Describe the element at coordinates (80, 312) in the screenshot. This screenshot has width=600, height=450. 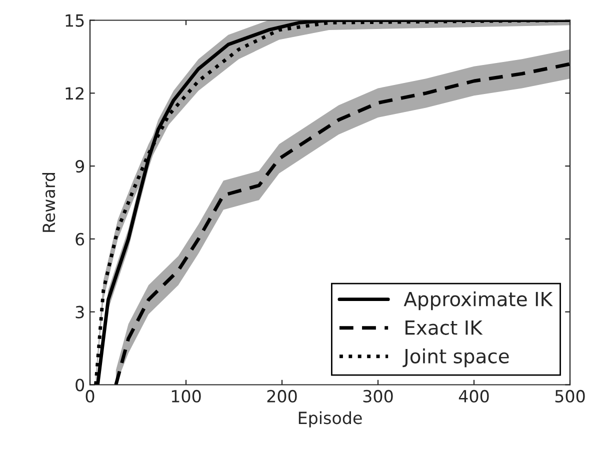
I see `y-tick-label: 3` at that location.